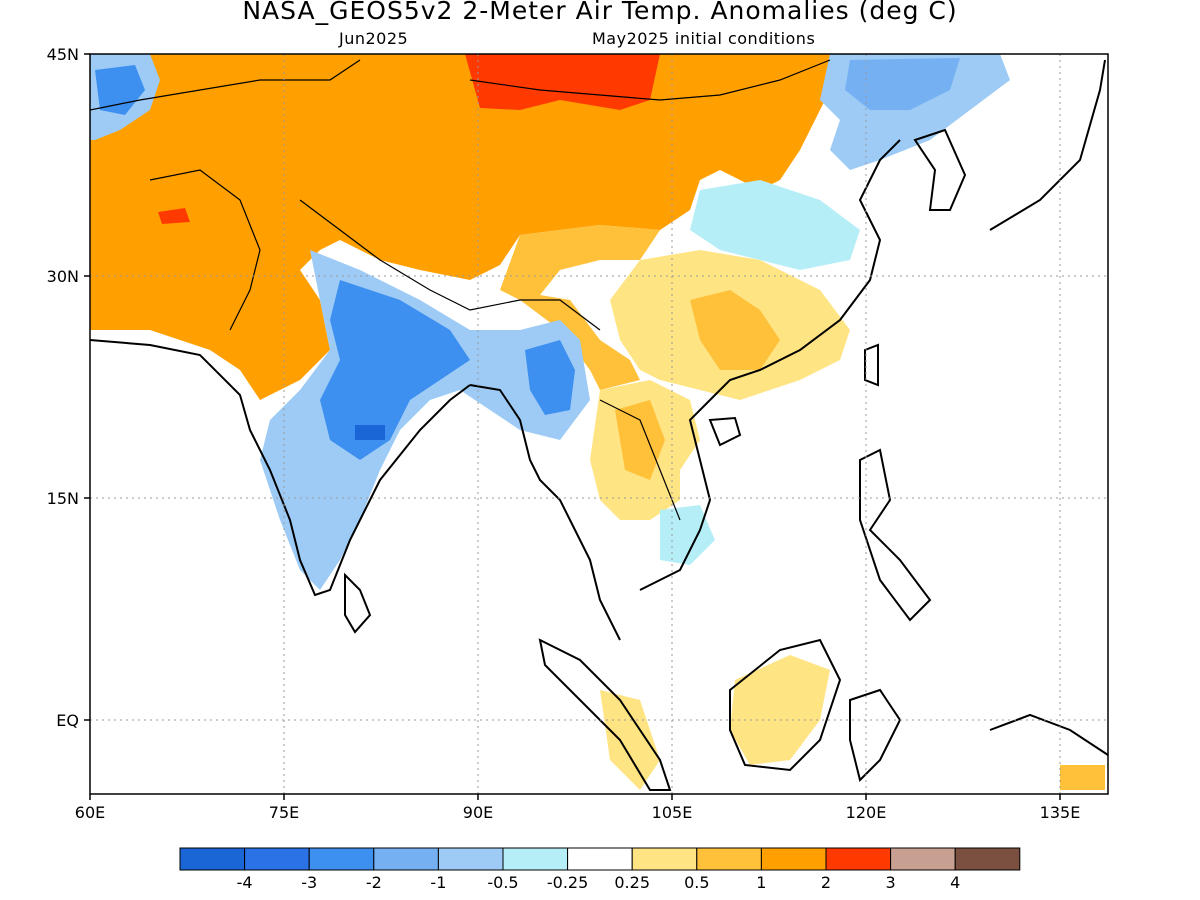 The image size is (1200, 900). I want to click on colorbar-label: -1, so click(438, 882).